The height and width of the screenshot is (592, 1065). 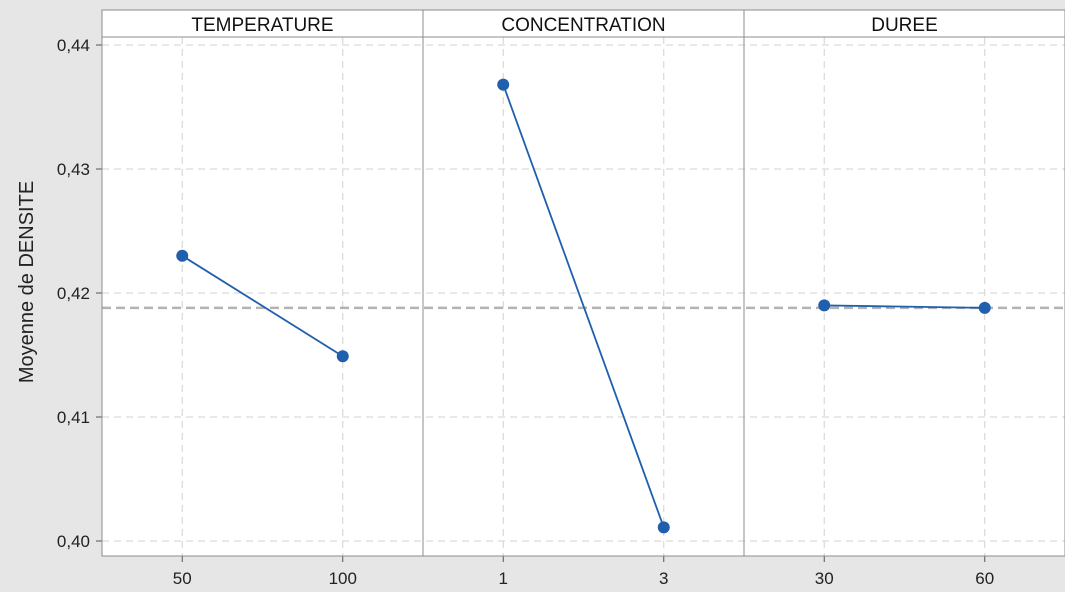 I want to click on x-tick-label: 60, so click(x=984, y=578).